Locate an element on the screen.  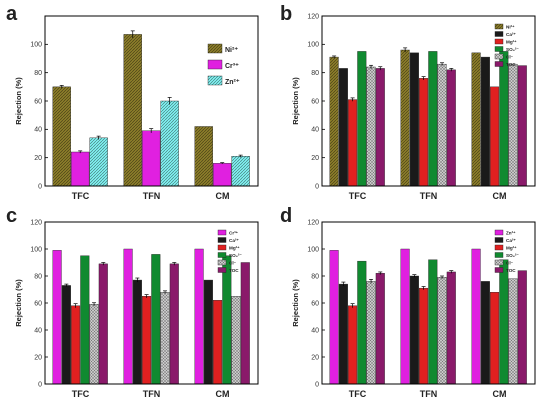
panel-label-a: a is located at coordinates (12, 14).